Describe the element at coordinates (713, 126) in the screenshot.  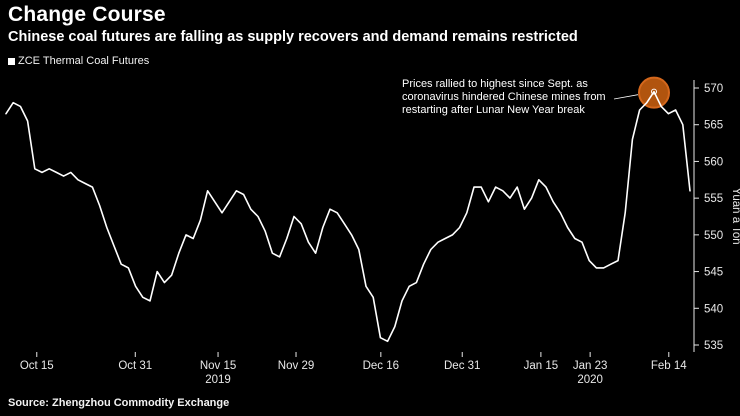
I see `y-tick-label: 565` at that location.